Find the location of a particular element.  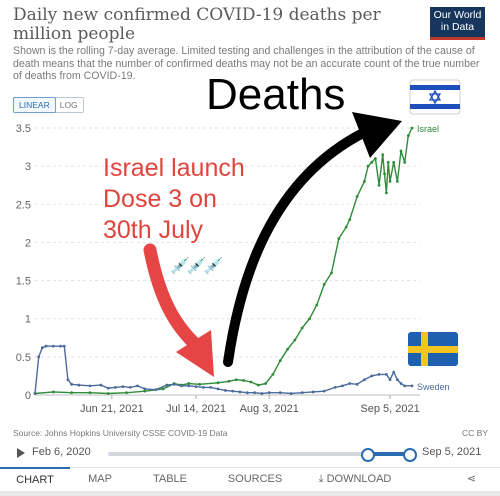

series-line-sweden is located at coordinates (223, 370).